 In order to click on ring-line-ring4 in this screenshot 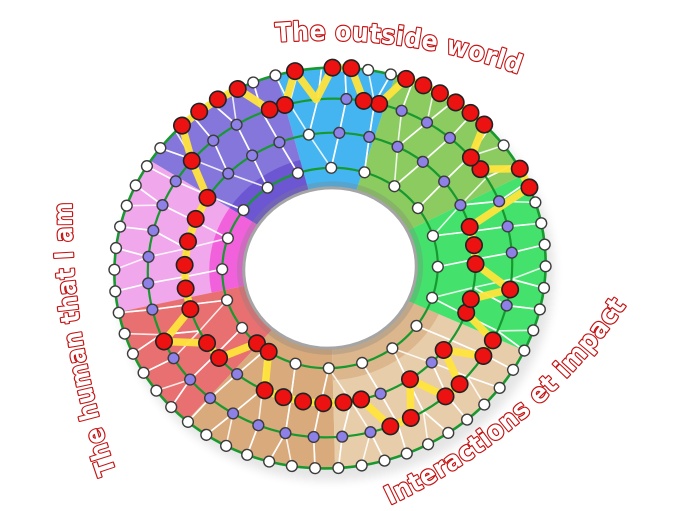, I will do `click(330, 268)`.